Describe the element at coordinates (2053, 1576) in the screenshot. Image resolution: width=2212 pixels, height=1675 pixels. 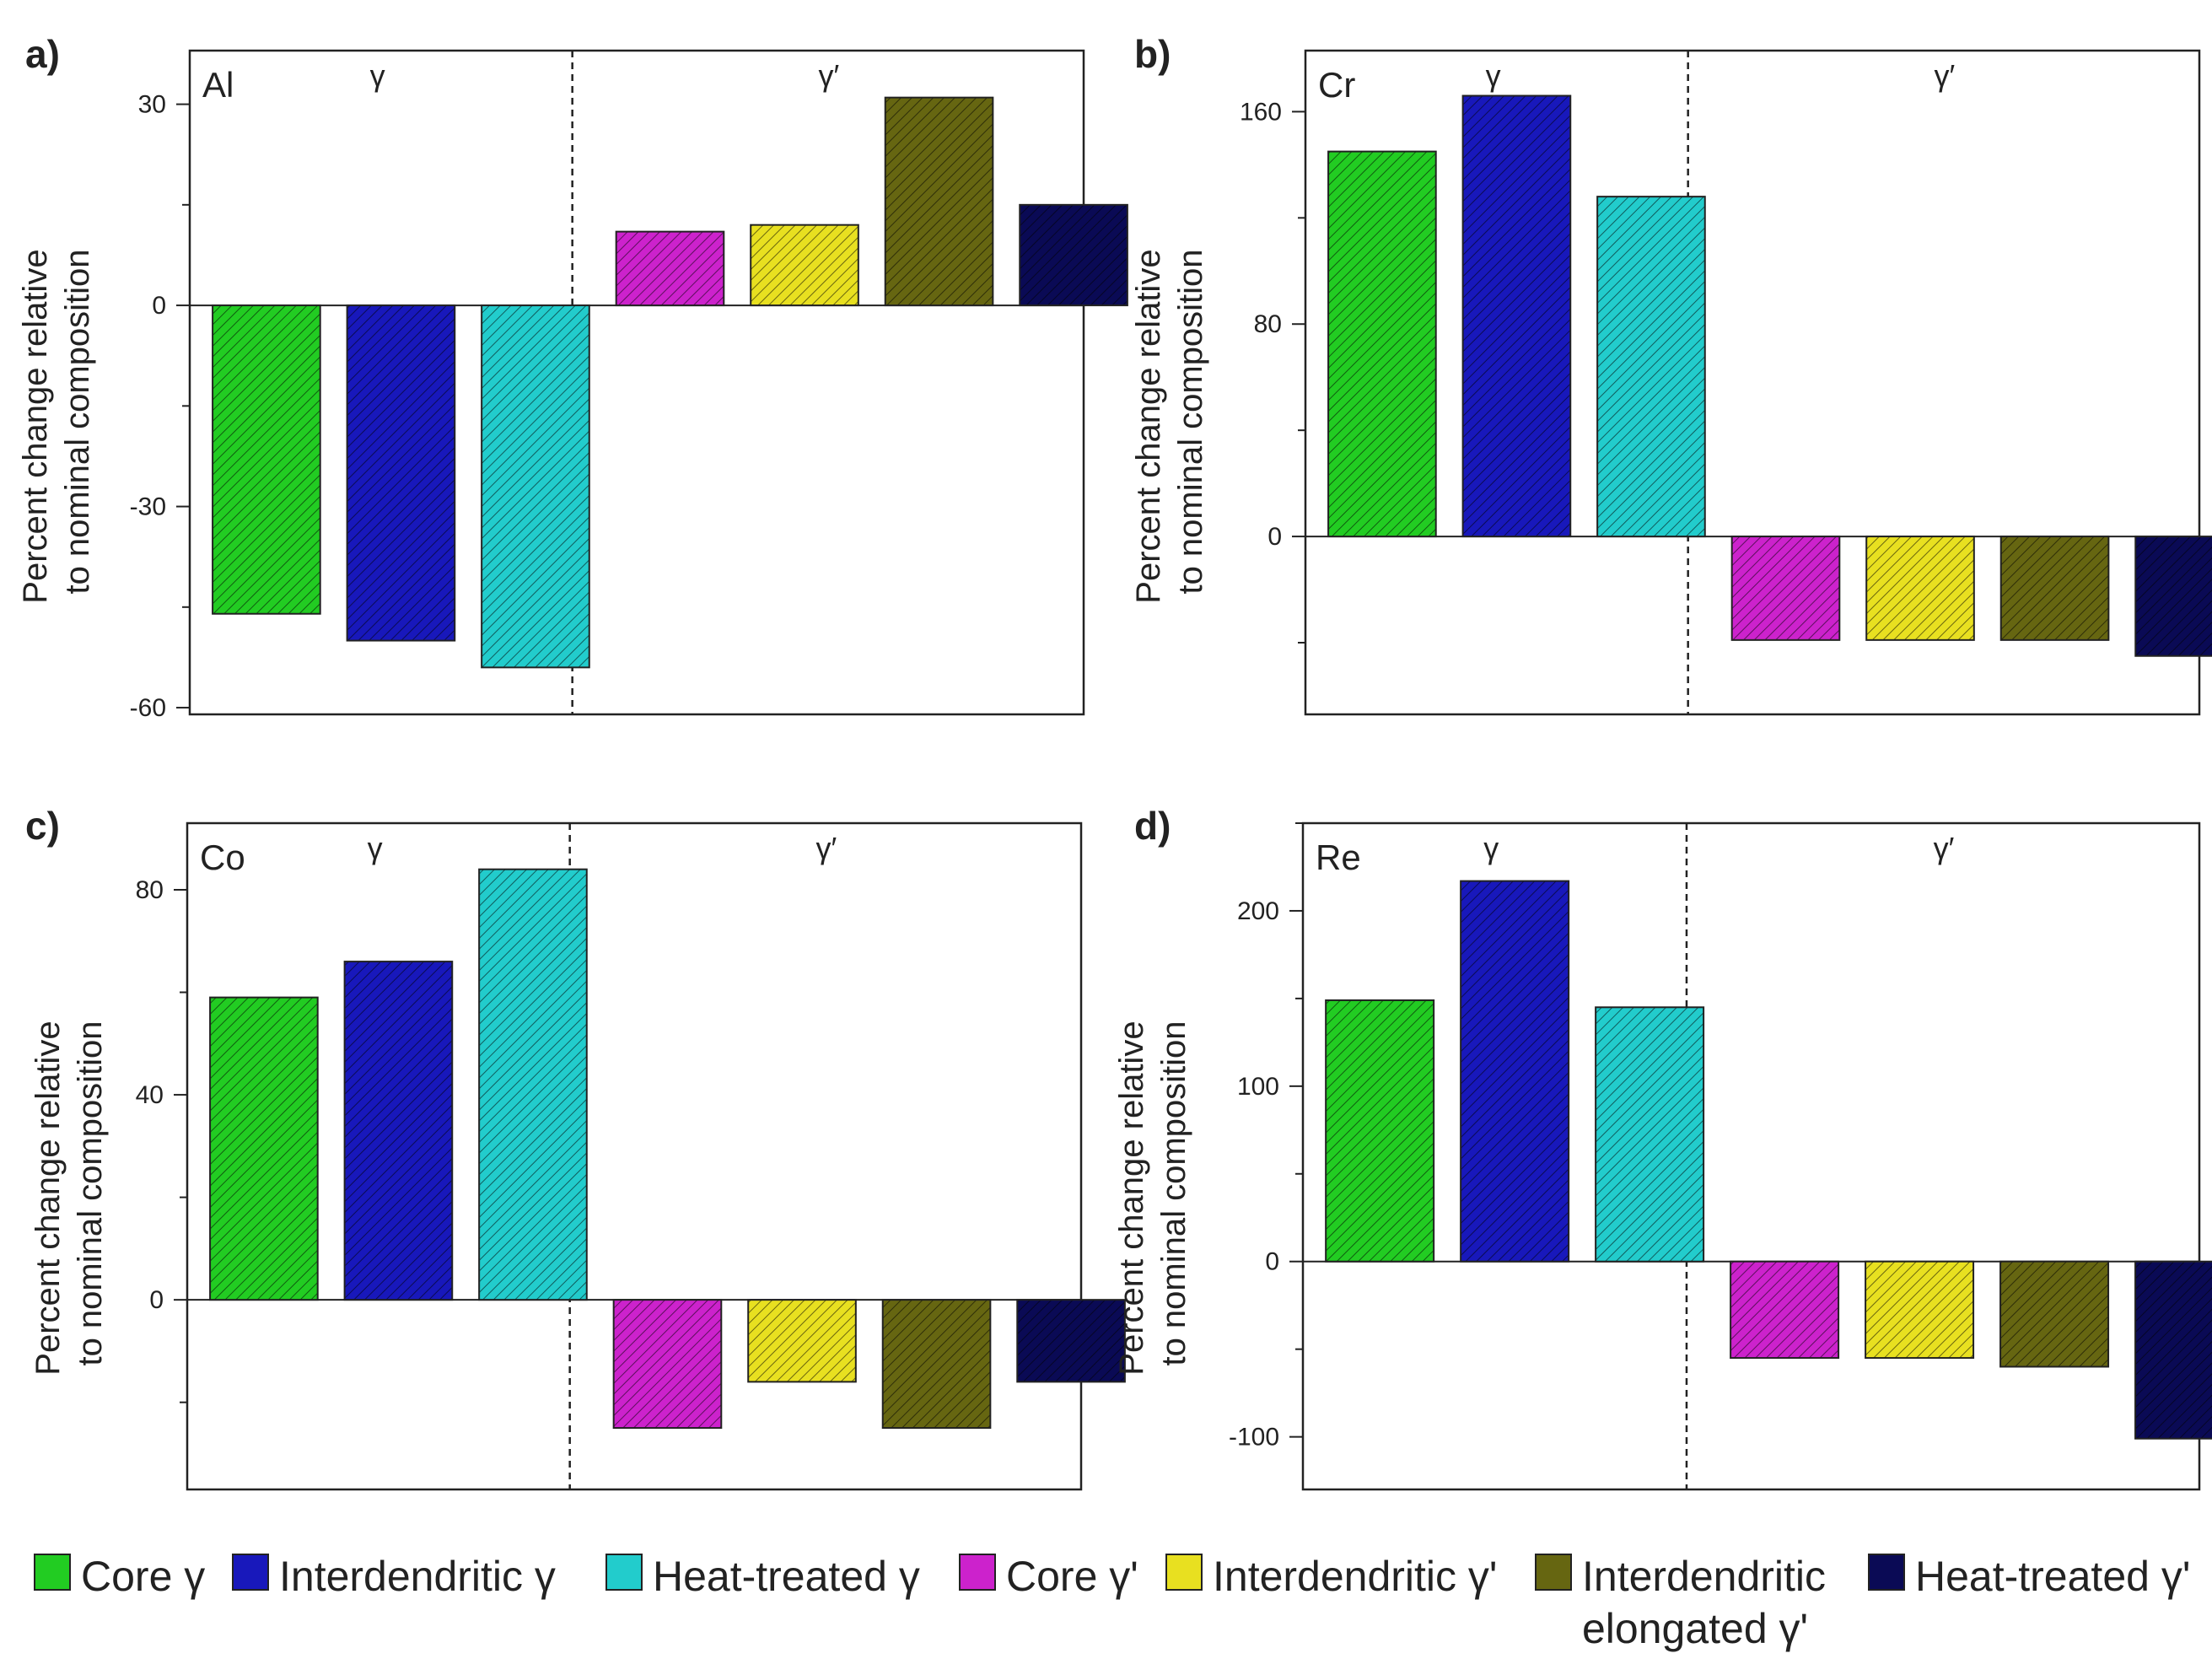
I see `legend-label: Heat-treated γ'` at that location.